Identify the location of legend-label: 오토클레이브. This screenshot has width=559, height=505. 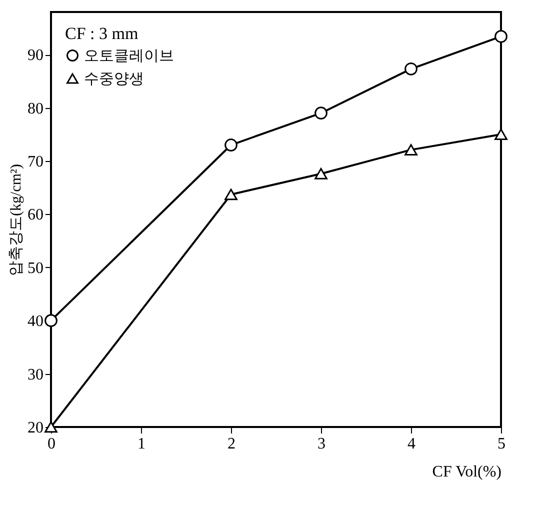
(129, 56).